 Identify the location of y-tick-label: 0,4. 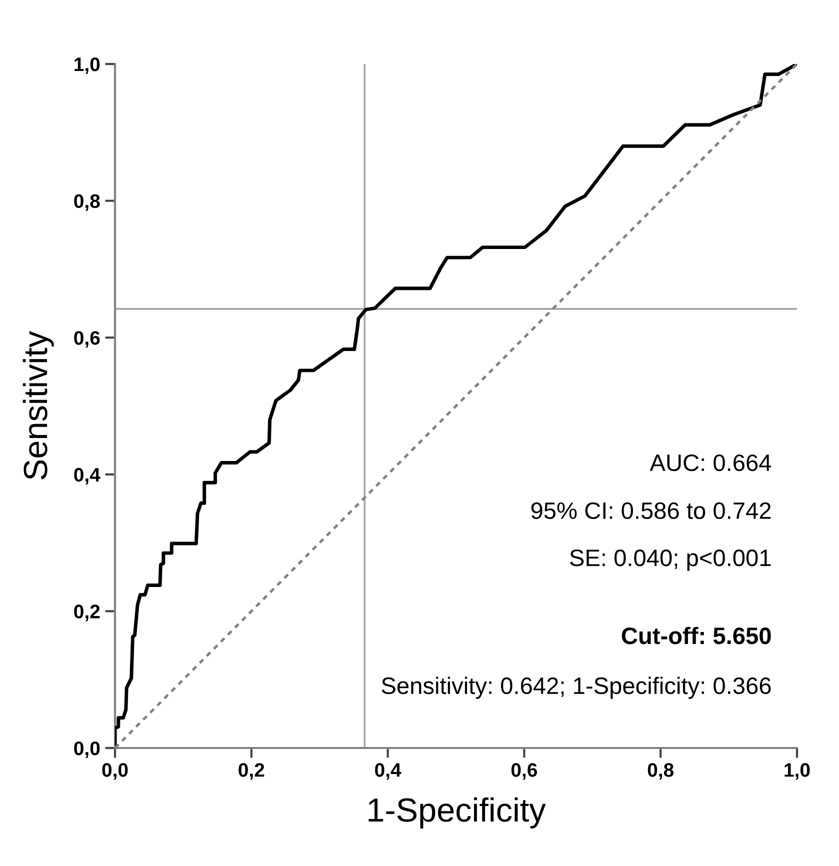
(87, 476).